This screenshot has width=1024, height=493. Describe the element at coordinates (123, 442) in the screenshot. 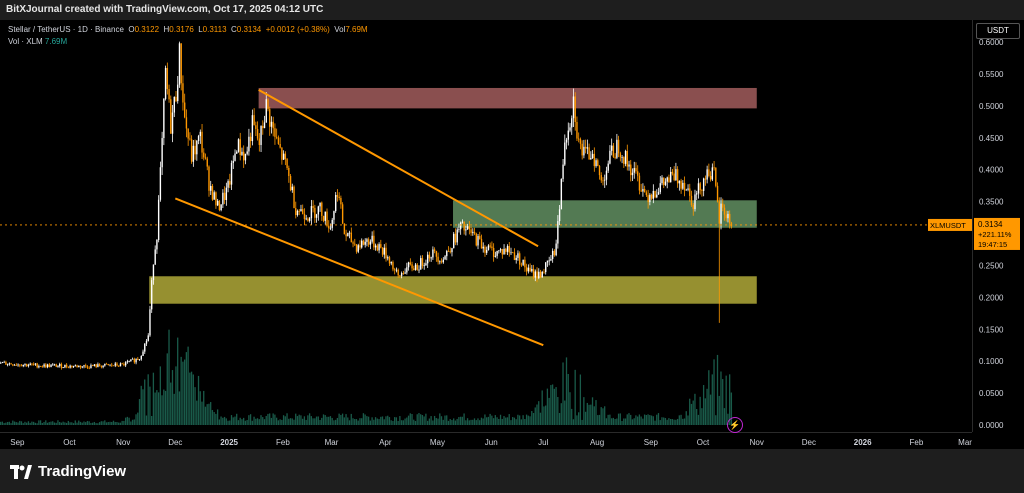

I see `time-tick-label: Nov` at that location.